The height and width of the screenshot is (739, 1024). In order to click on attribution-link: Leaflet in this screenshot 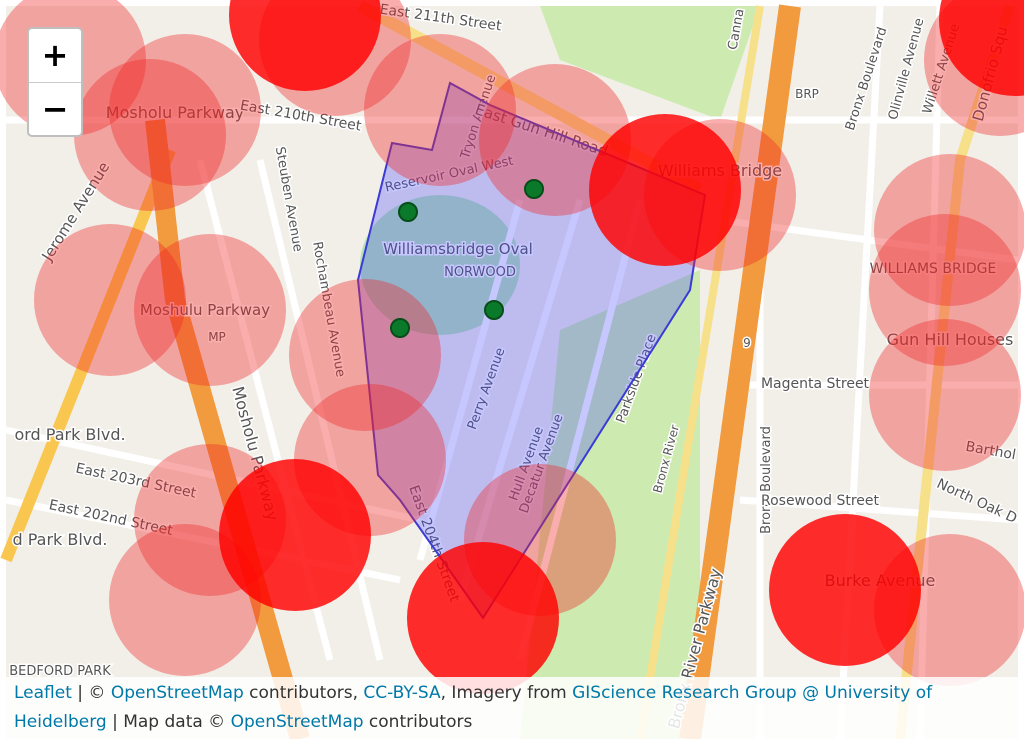, I will do `click(43, 693)`.